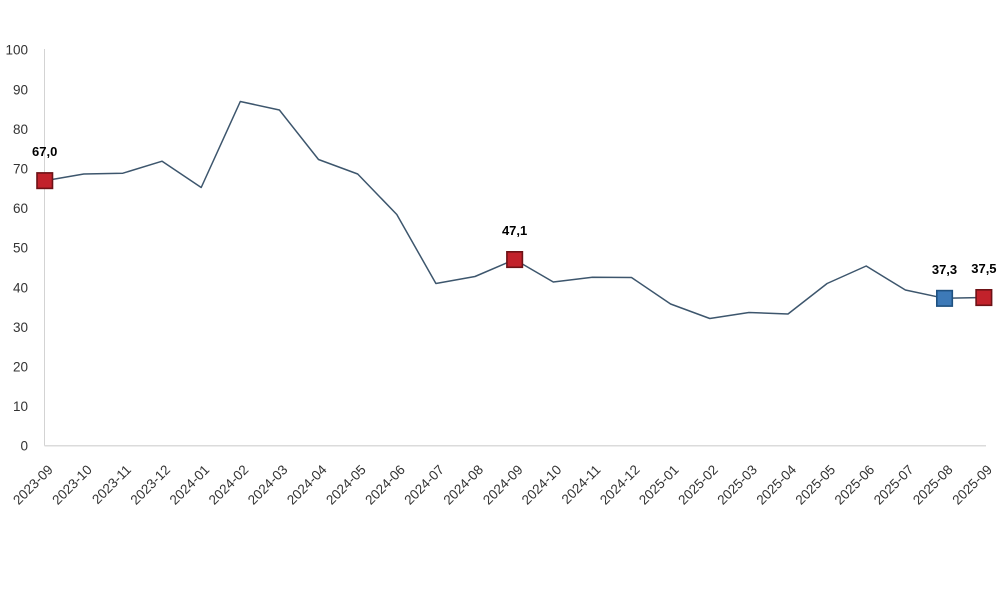  What do you see at coordinates (44, 151) in the screenshot?
I see `svg-text: 67,0` at bounding box center [44, 151].